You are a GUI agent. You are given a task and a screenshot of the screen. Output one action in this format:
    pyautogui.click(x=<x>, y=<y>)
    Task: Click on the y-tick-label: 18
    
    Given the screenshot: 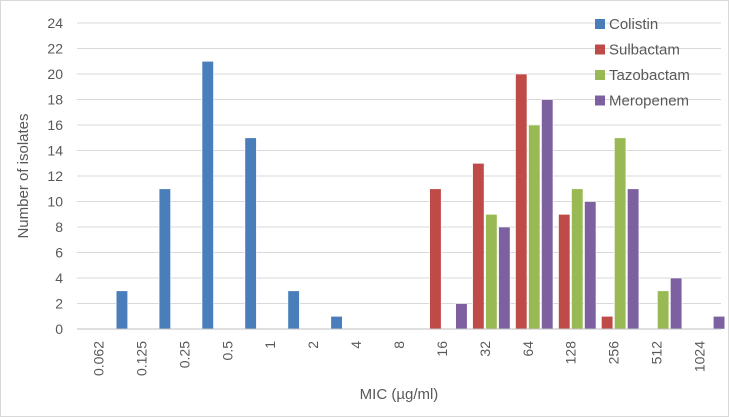 What is the action you would take?
    pyautogui.click(x=55, y=100)
    